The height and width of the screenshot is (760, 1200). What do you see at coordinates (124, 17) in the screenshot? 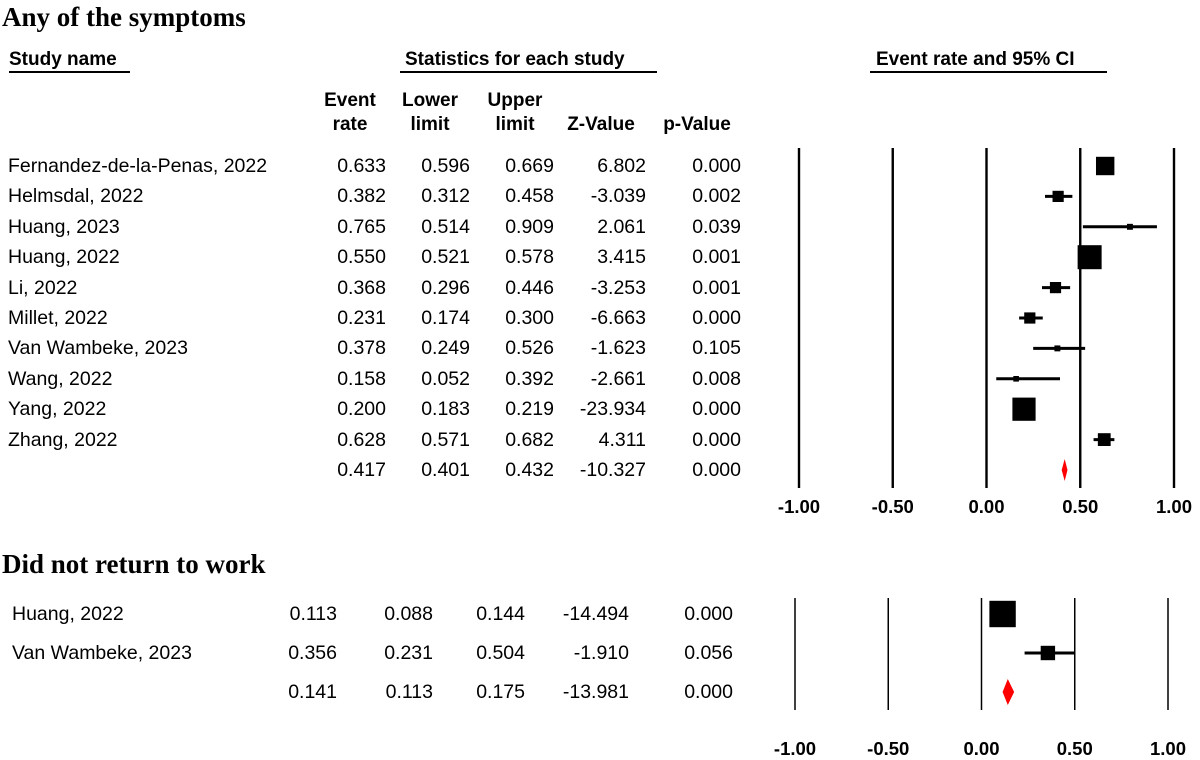
I see `panel1-title: Any of the symptoms` at bounding box center [124, 17].